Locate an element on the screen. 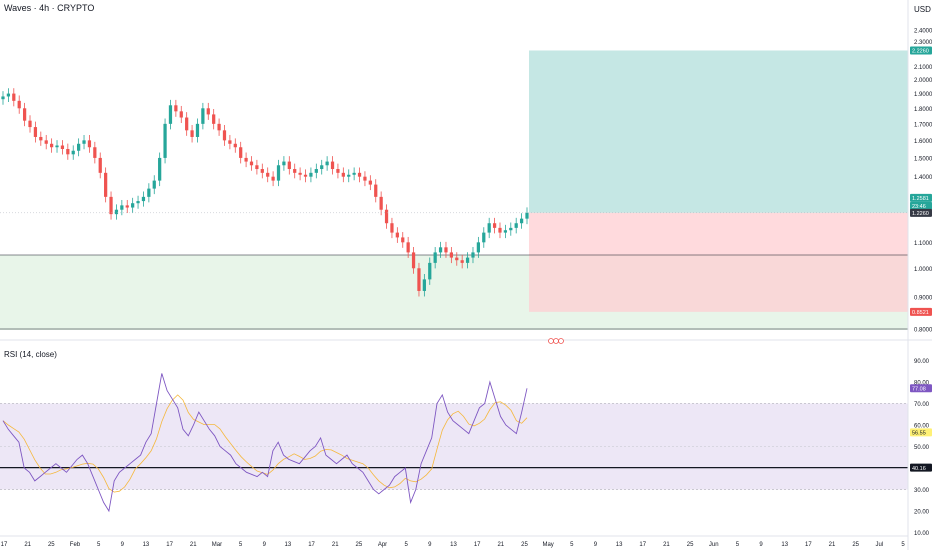 Image resolution: width=932 pixels, height=555 pixels. target-price-tag-bg is located at coordinates (921, 50).